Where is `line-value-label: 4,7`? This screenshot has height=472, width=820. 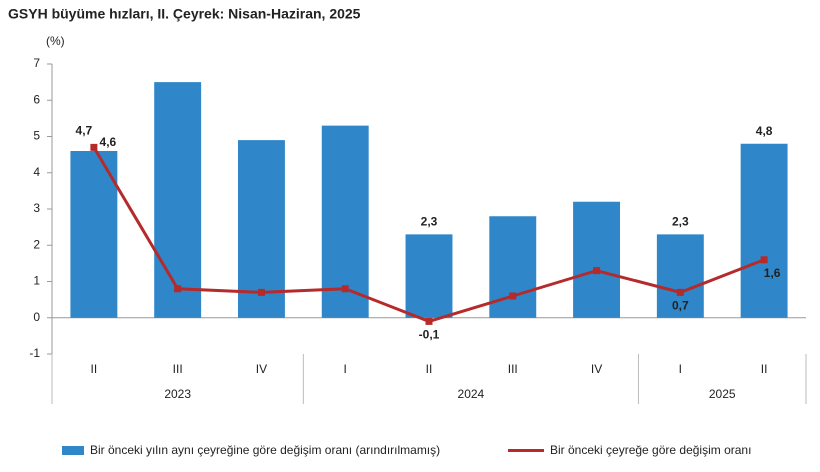
line-value-label: 4,7 is located at coordinates (84, 131).